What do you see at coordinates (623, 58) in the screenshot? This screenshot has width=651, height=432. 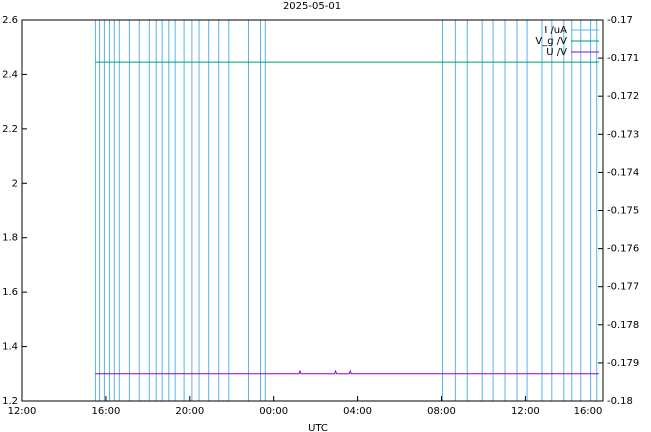 I see `y2-tick-label: -0.171` at bounding box center [623, 58].